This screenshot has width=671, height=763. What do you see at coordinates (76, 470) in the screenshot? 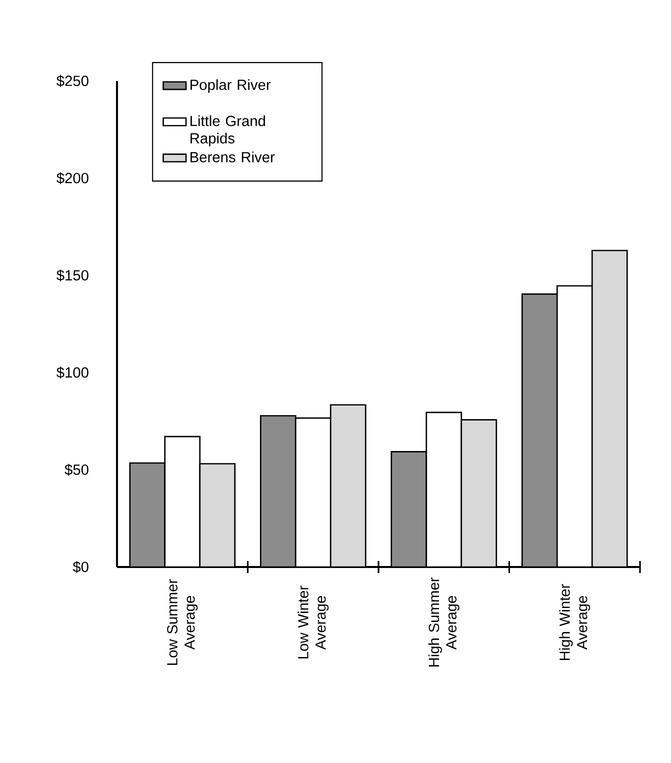
I see `y-tick-label: $50` at bounding box center [76, 470].